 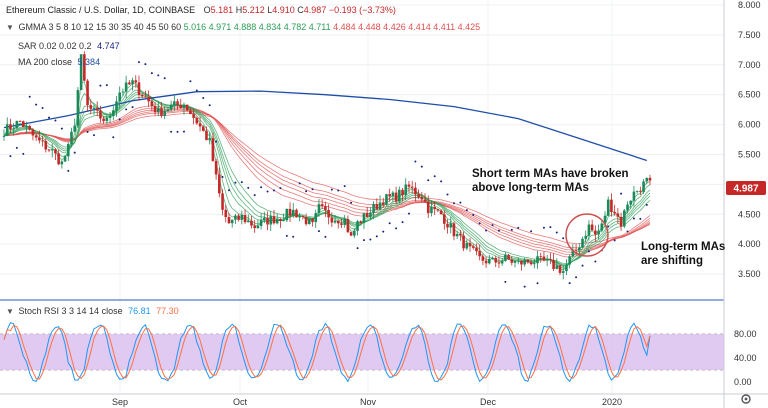 What do you see at coordinates (100, 27) in the screenshot?
I see `gmma-name: GMMA 3 5 8 10 12 15 30 35 40 45 50 60` at bounding box center [100, 27].